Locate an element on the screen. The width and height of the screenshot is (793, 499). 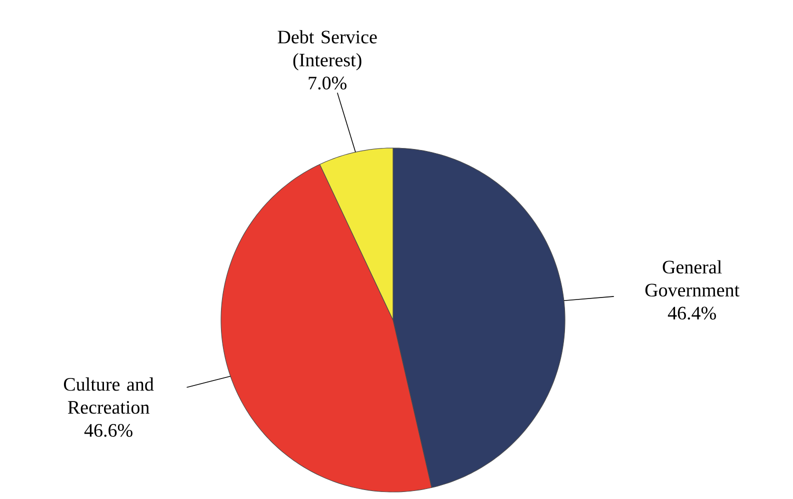
slice-label: General Government is located at coordinates (692, 278).